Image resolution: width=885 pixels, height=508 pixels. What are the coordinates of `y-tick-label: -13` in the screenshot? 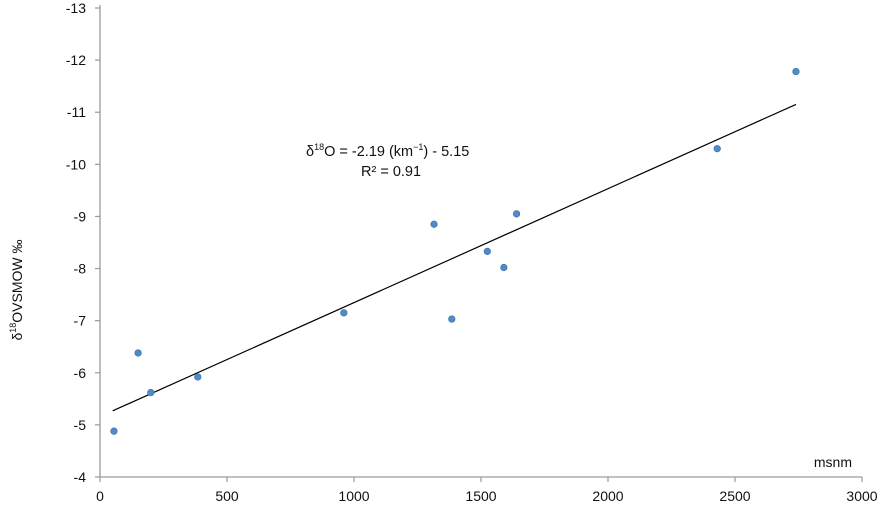 It's located at (76, 8).